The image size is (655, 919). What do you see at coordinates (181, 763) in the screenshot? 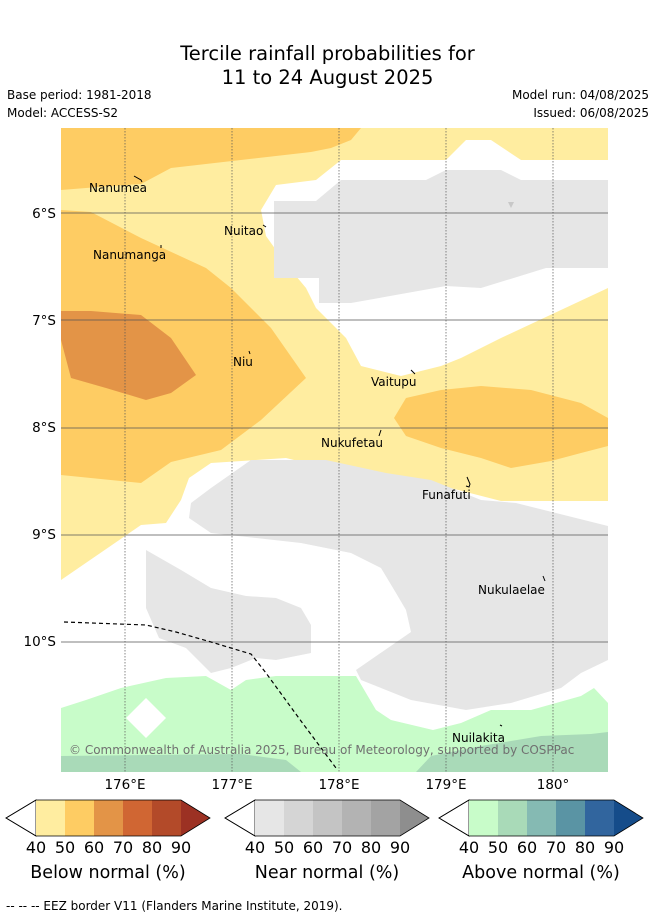
I see `above-normal-50-zone` at bounding box center [181, 763].